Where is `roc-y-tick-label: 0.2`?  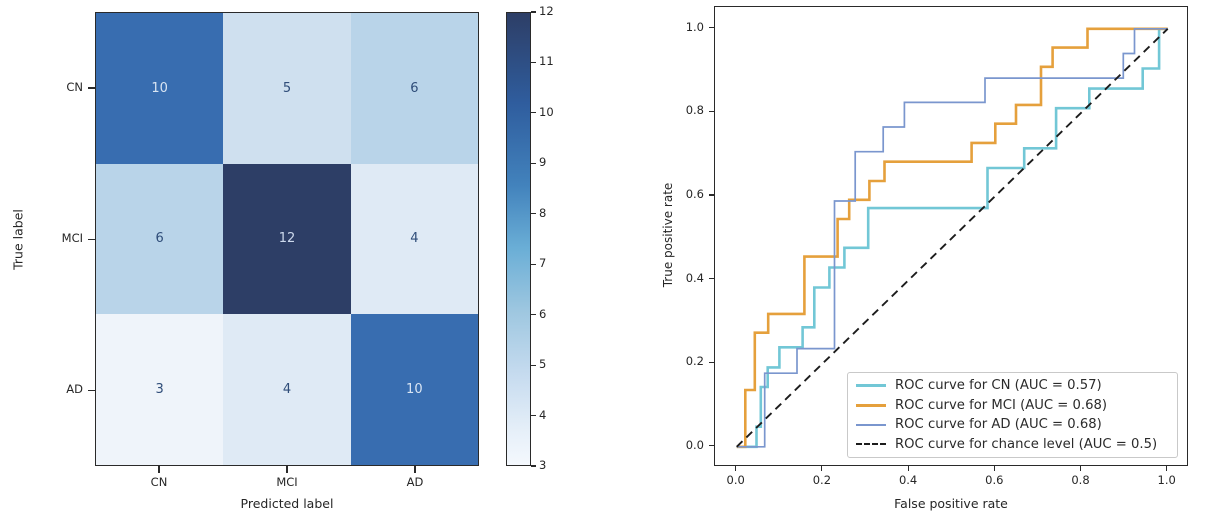 roc-y-tick-label: 0.2 is located at coordinates (694, 361).